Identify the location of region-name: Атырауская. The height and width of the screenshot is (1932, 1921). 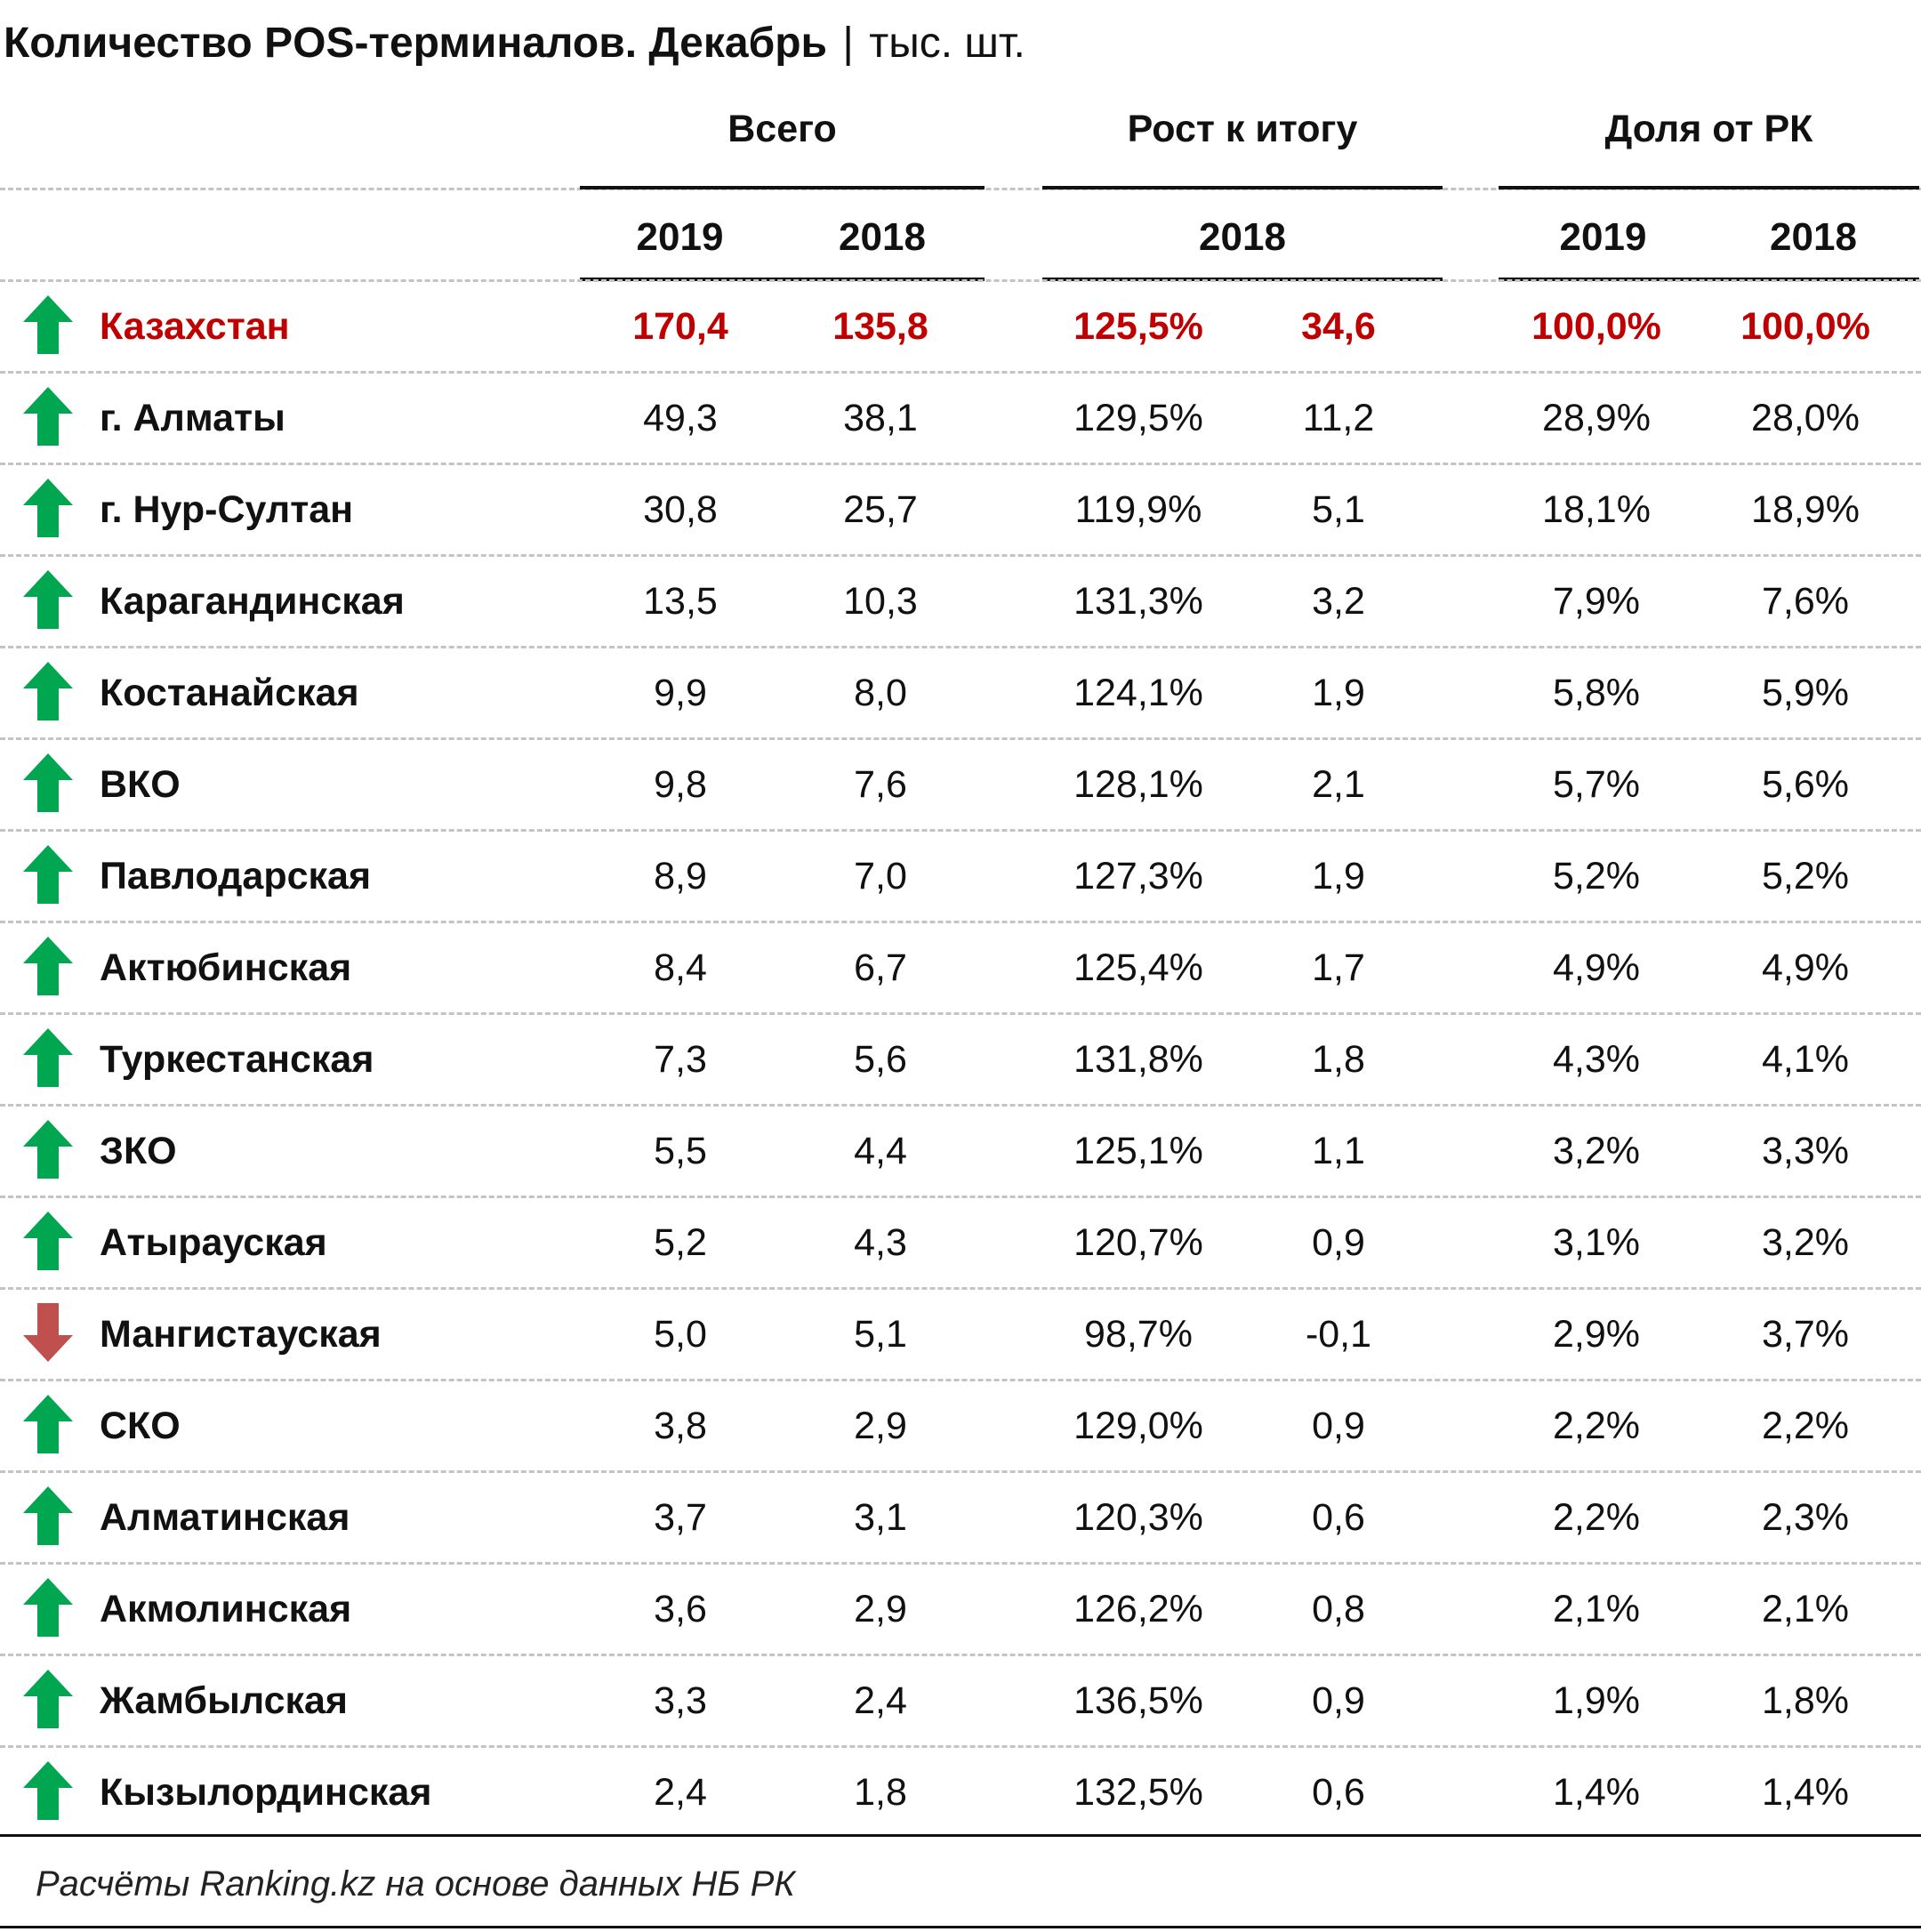
(213, 1242).